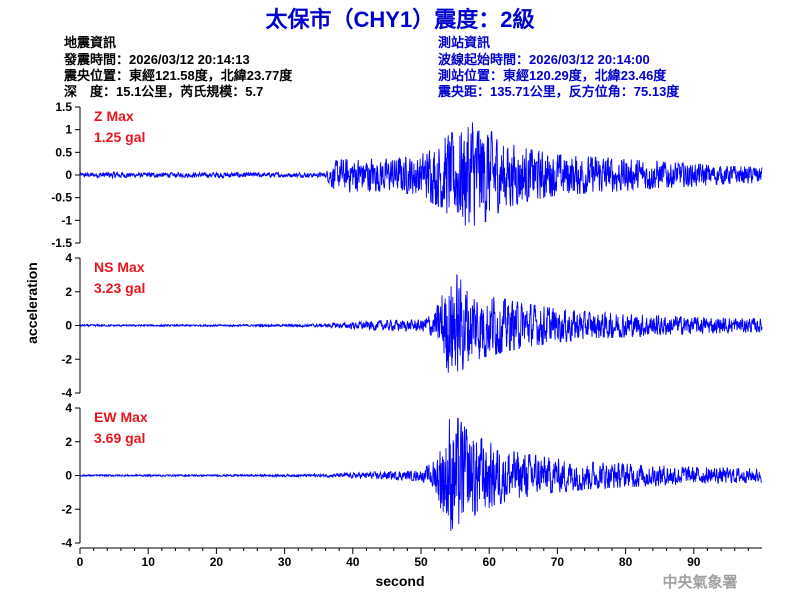 The height and width of the screenshot is (600, 800). I want to click on max-label-ns: NS Max, so click(119, 267).